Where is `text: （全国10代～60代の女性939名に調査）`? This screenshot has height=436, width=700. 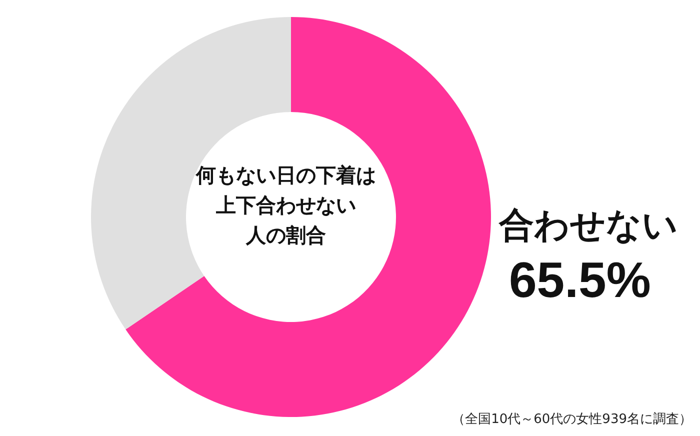
text: （全国10代～60代の女性939名に調査） is located at coordinates (572, 419).